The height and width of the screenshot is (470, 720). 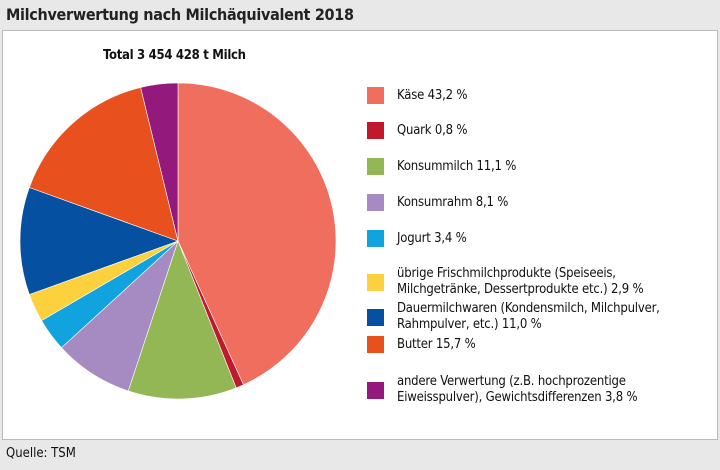 I want to click on legend-label: Konsummilch 11,1 %, so click(x=457, y=166).